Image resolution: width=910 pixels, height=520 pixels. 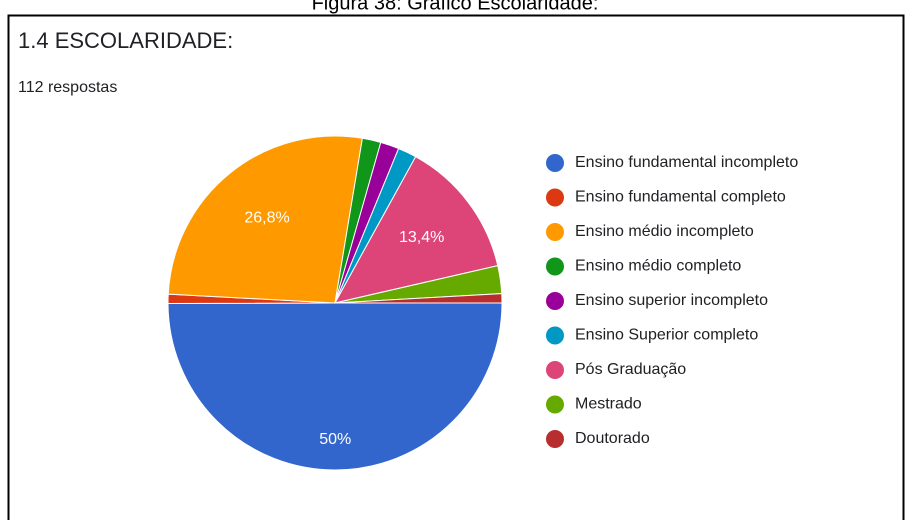 What do you see at coordinates (125, 40) in the screenshot?
I see `chart-title: 1.4 ESCOLARIDADE:` at bounding box center [125, 40].